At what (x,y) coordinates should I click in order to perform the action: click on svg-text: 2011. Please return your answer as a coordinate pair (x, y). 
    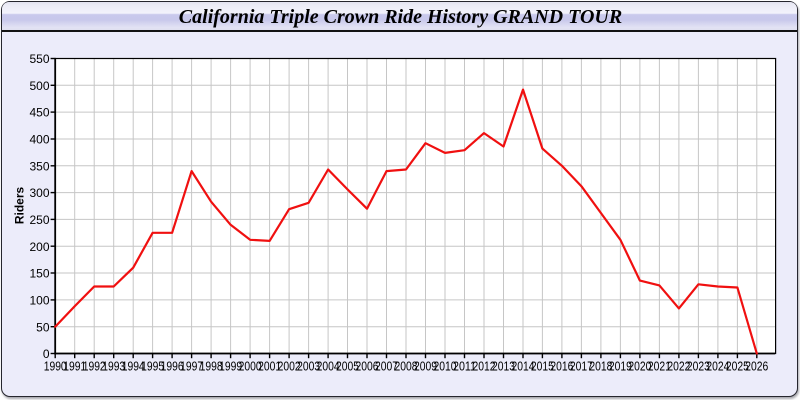
    Looking at the image, I should click on (464, 367).